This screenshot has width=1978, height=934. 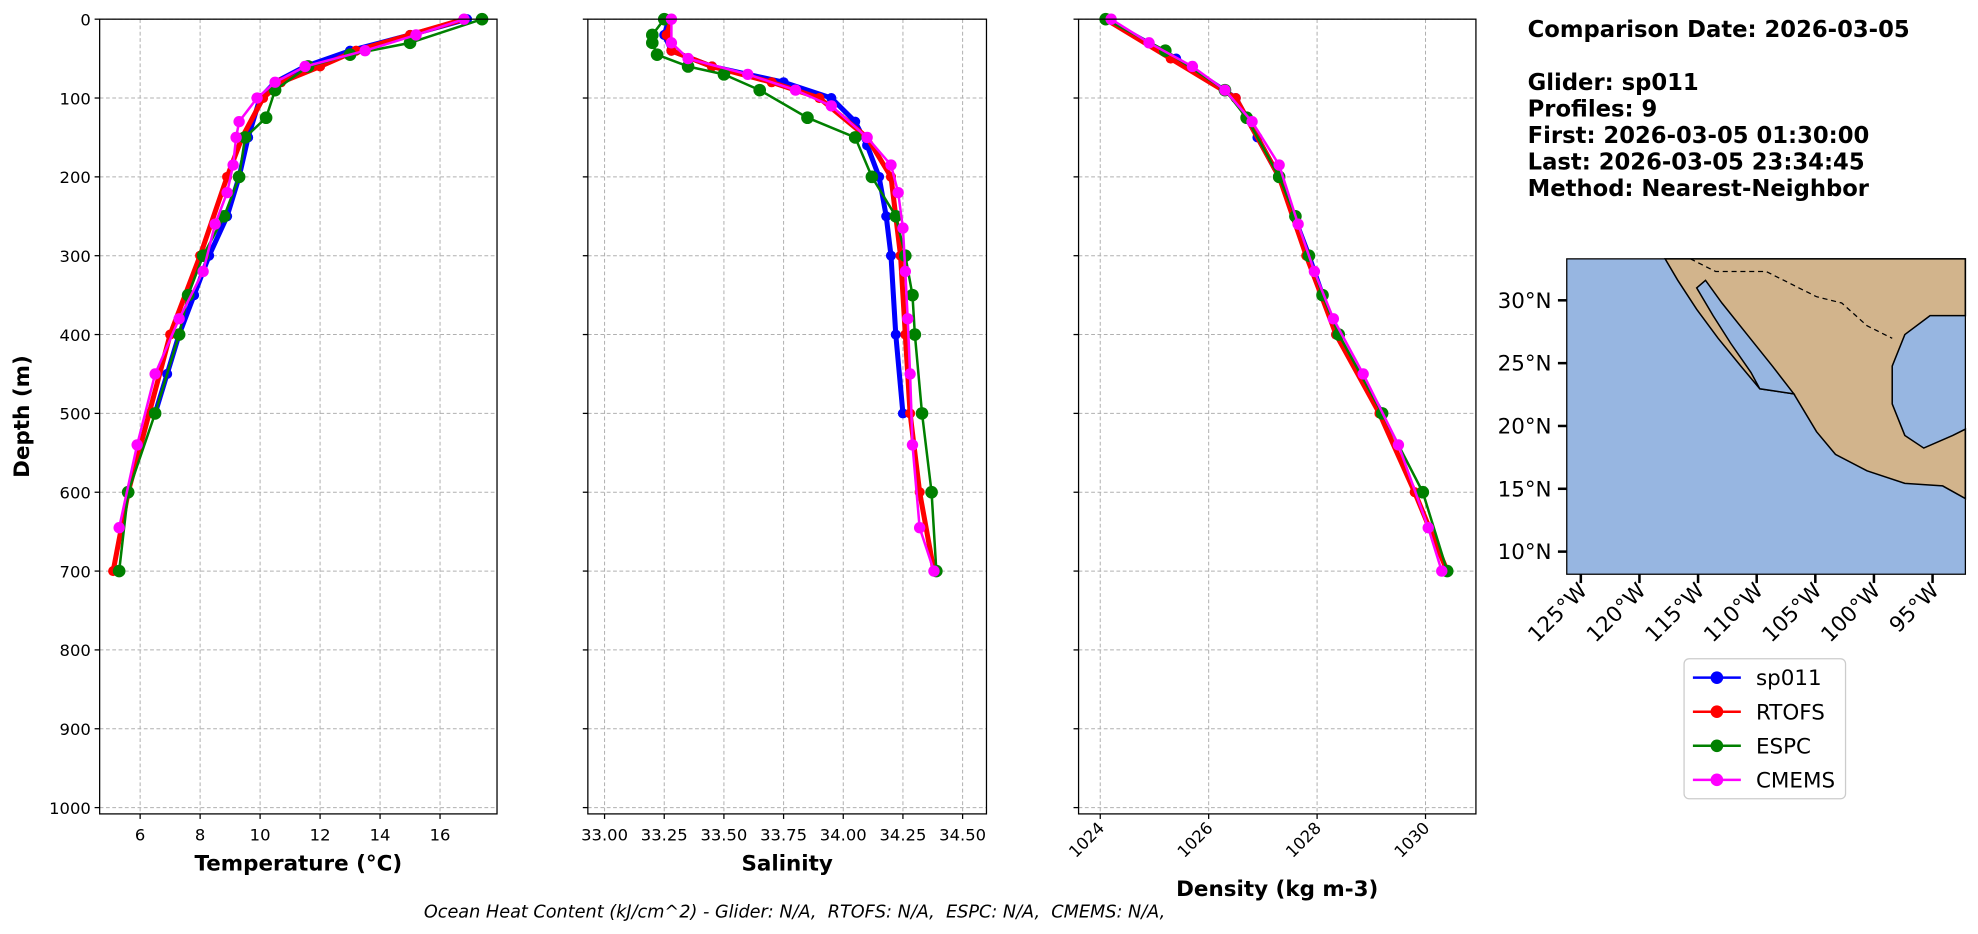 What do you see at coordinates (140, 834) in the screenshot?
I see `x-tick-label: 6` at bounding box center [140, 834].